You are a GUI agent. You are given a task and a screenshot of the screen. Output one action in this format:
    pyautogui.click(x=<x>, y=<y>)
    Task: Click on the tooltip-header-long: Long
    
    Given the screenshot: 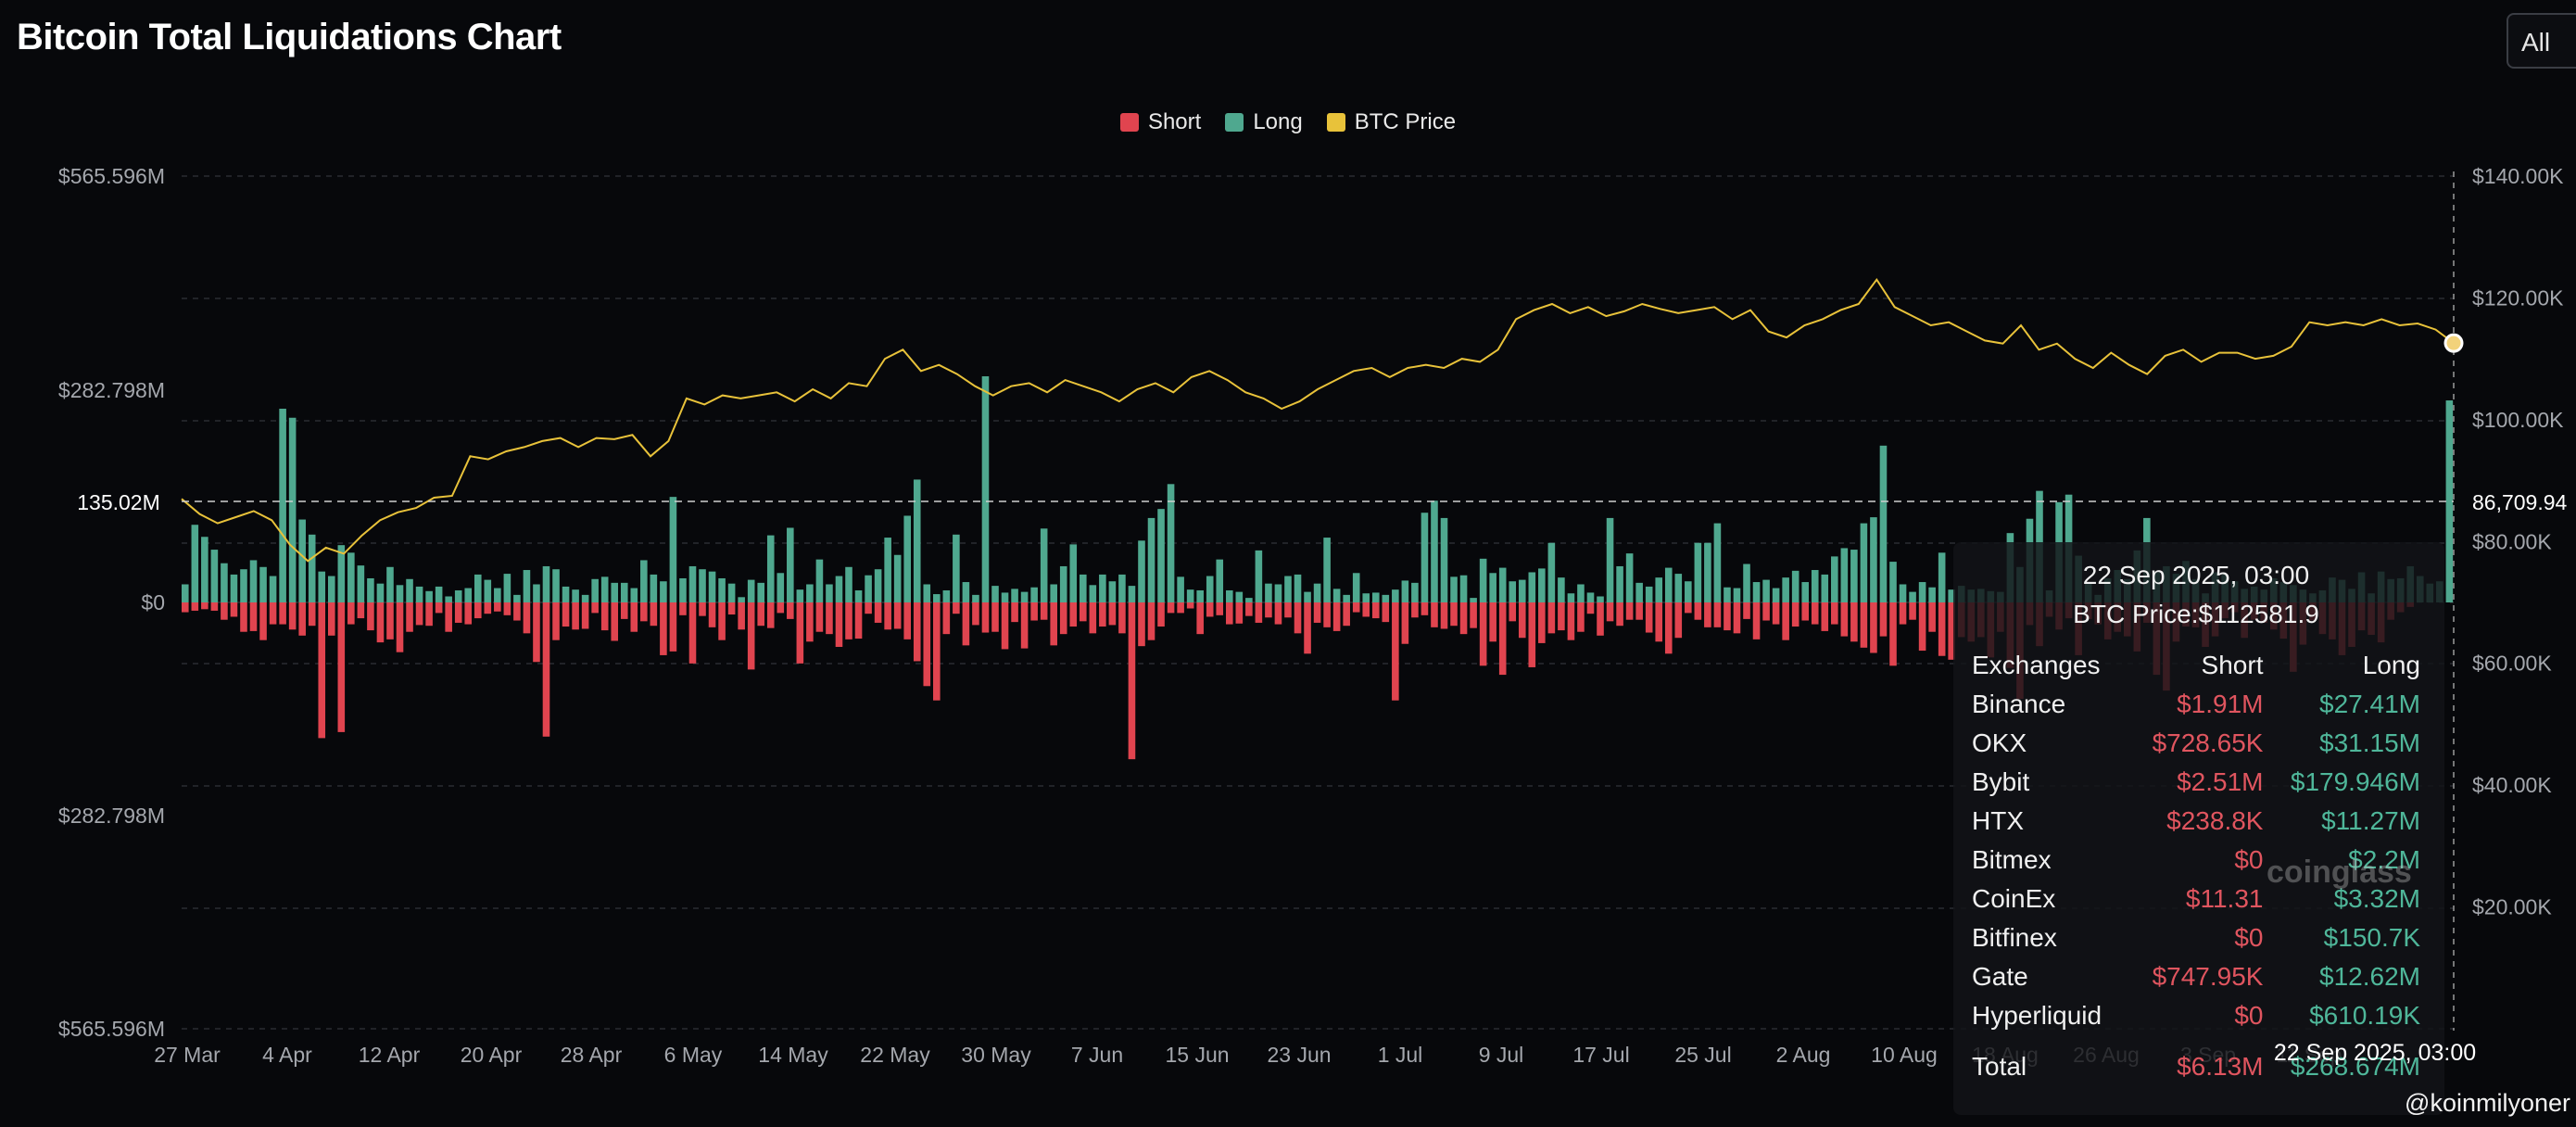 What is the action you would take?
    pyautogui.click(x=2391, y=665)
    